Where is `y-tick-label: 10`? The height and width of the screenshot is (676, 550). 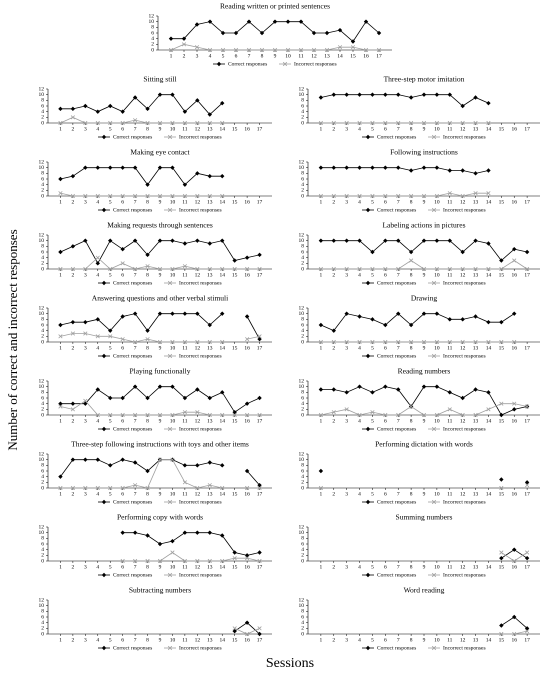 y-tick-label: 10 is located at coordinates (302, 168).